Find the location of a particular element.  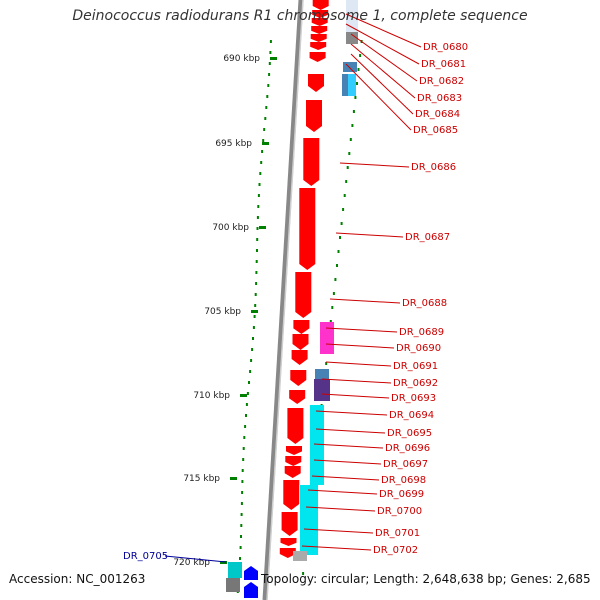

gene-label: DR_0698 is located at coordinates (403, 480).